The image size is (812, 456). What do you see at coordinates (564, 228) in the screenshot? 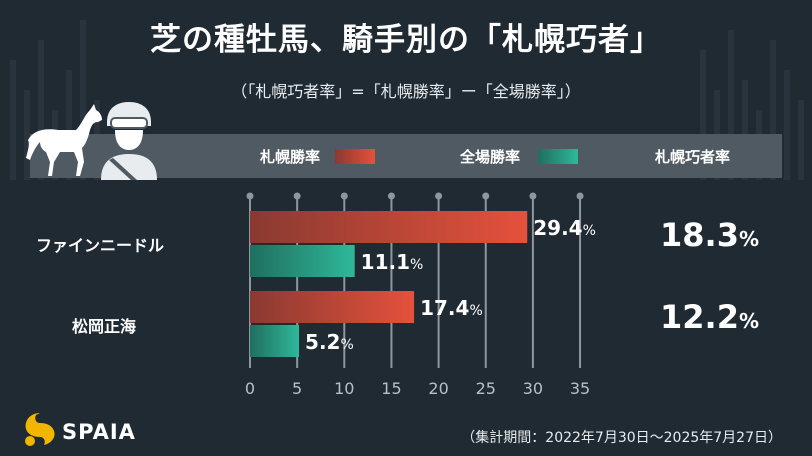
I see `bar-value-label-sapporo-1: 29.4%` at bounding box center [564, 228].